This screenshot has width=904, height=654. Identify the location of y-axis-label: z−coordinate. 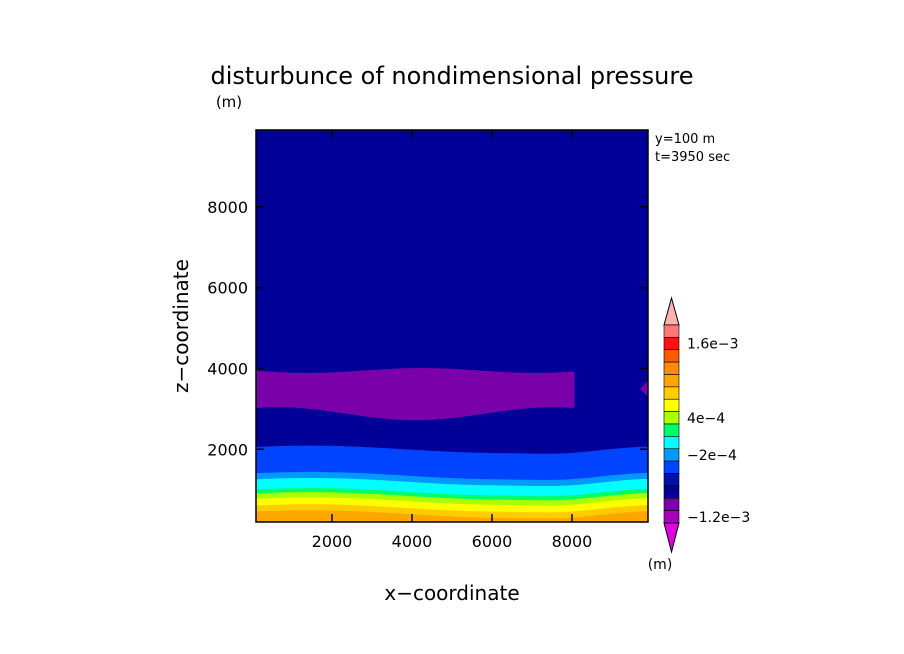
(181, 326).